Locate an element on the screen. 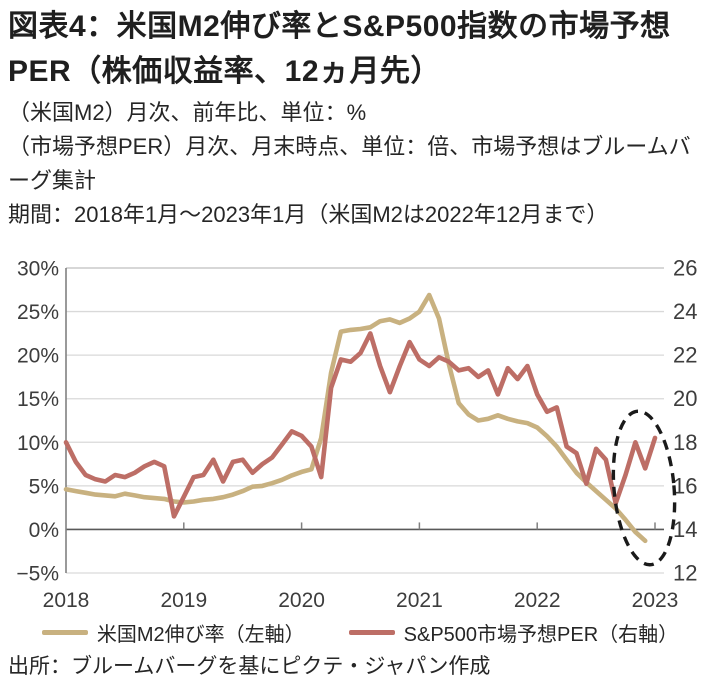  highlight-ellipse-annotation is located at coordinates (644, 488).